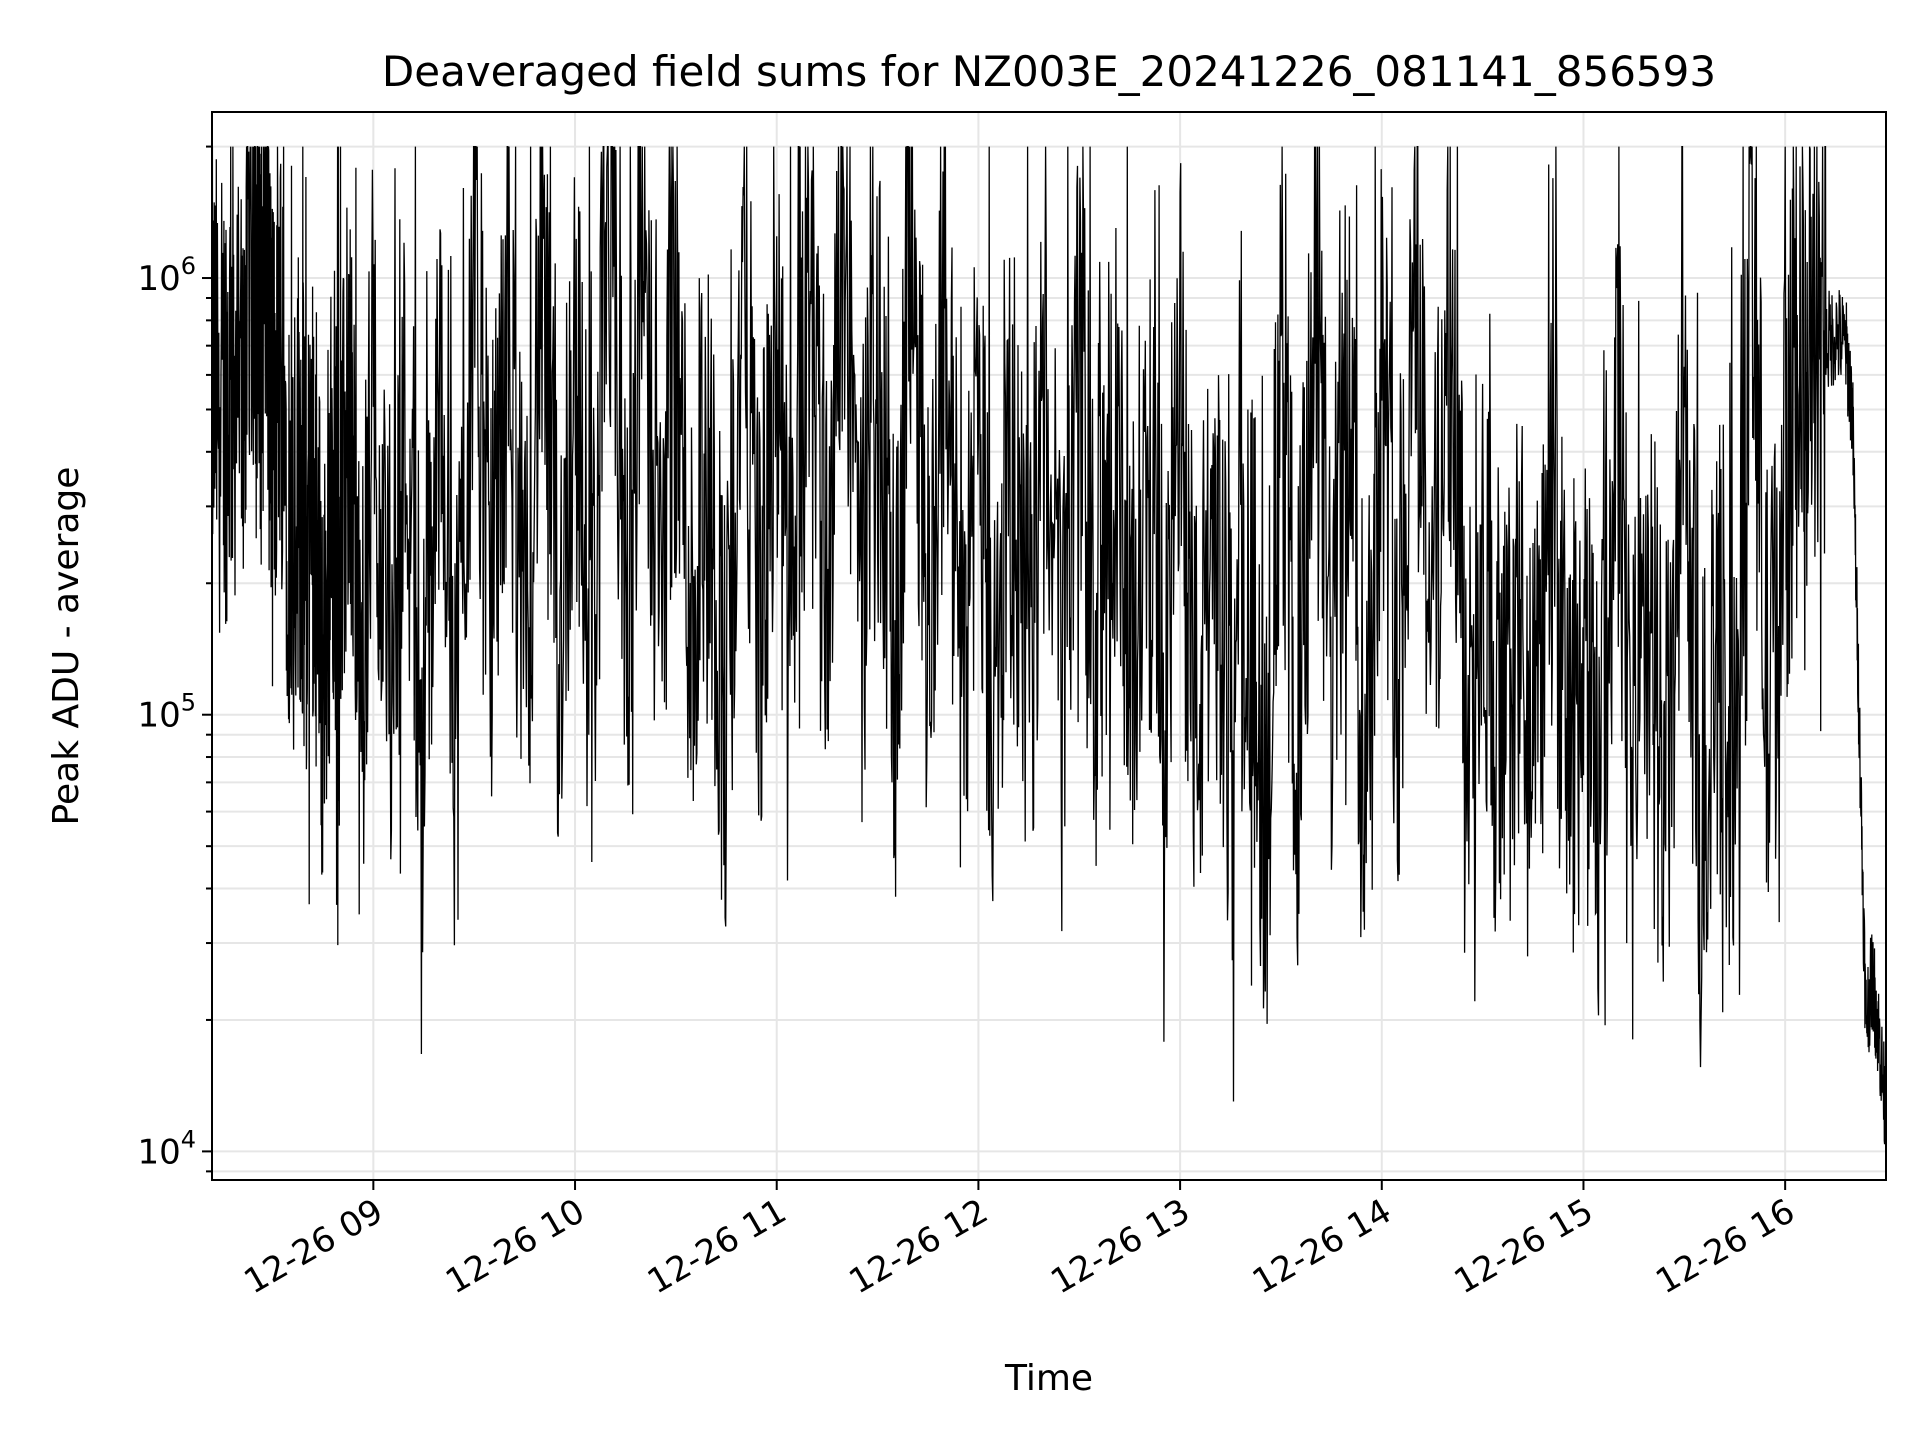  What do you see at coordinates (919, 1246) in the screenshot?
I see `x-tick-label: 12-26 12` at bounding box center [919, 1246].